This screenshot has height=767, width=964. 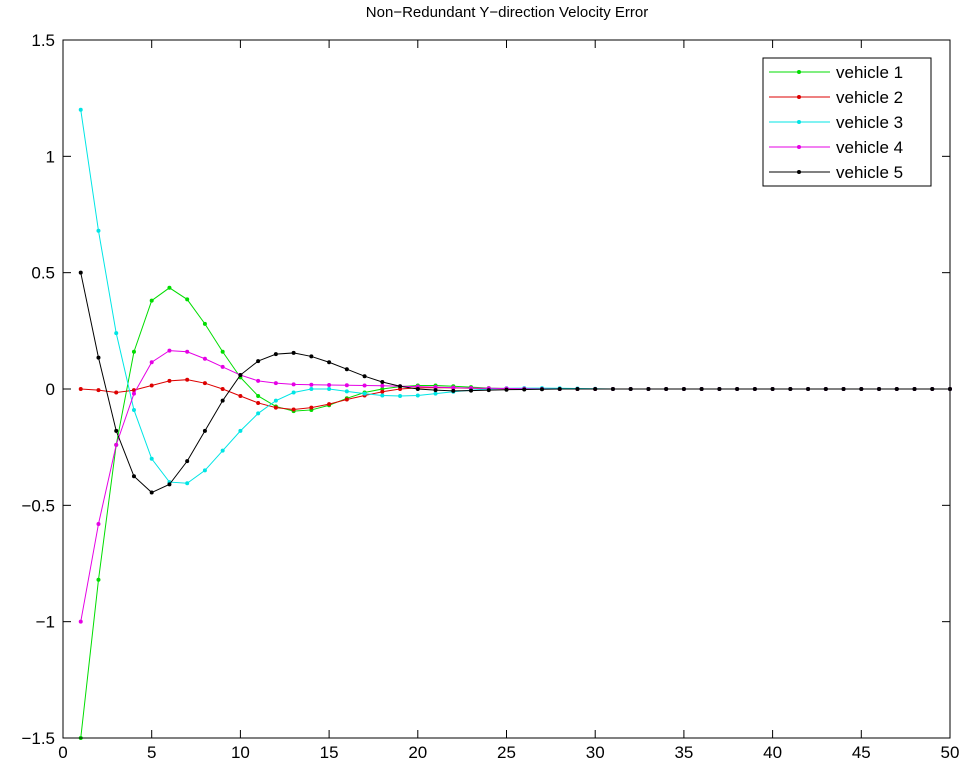 What do you see at coordinates (329, 752) in the screenshot?
I see `x-tick-label: 15` at bounding box center [329, 752].